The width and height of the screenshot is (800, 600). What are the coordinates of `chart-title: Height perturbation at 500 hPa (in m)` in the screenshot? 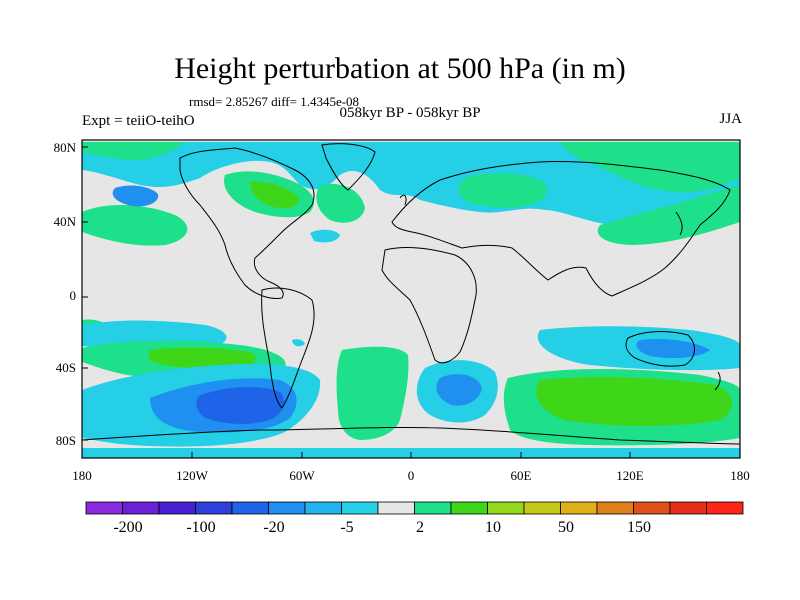 It's located at (400, 68).